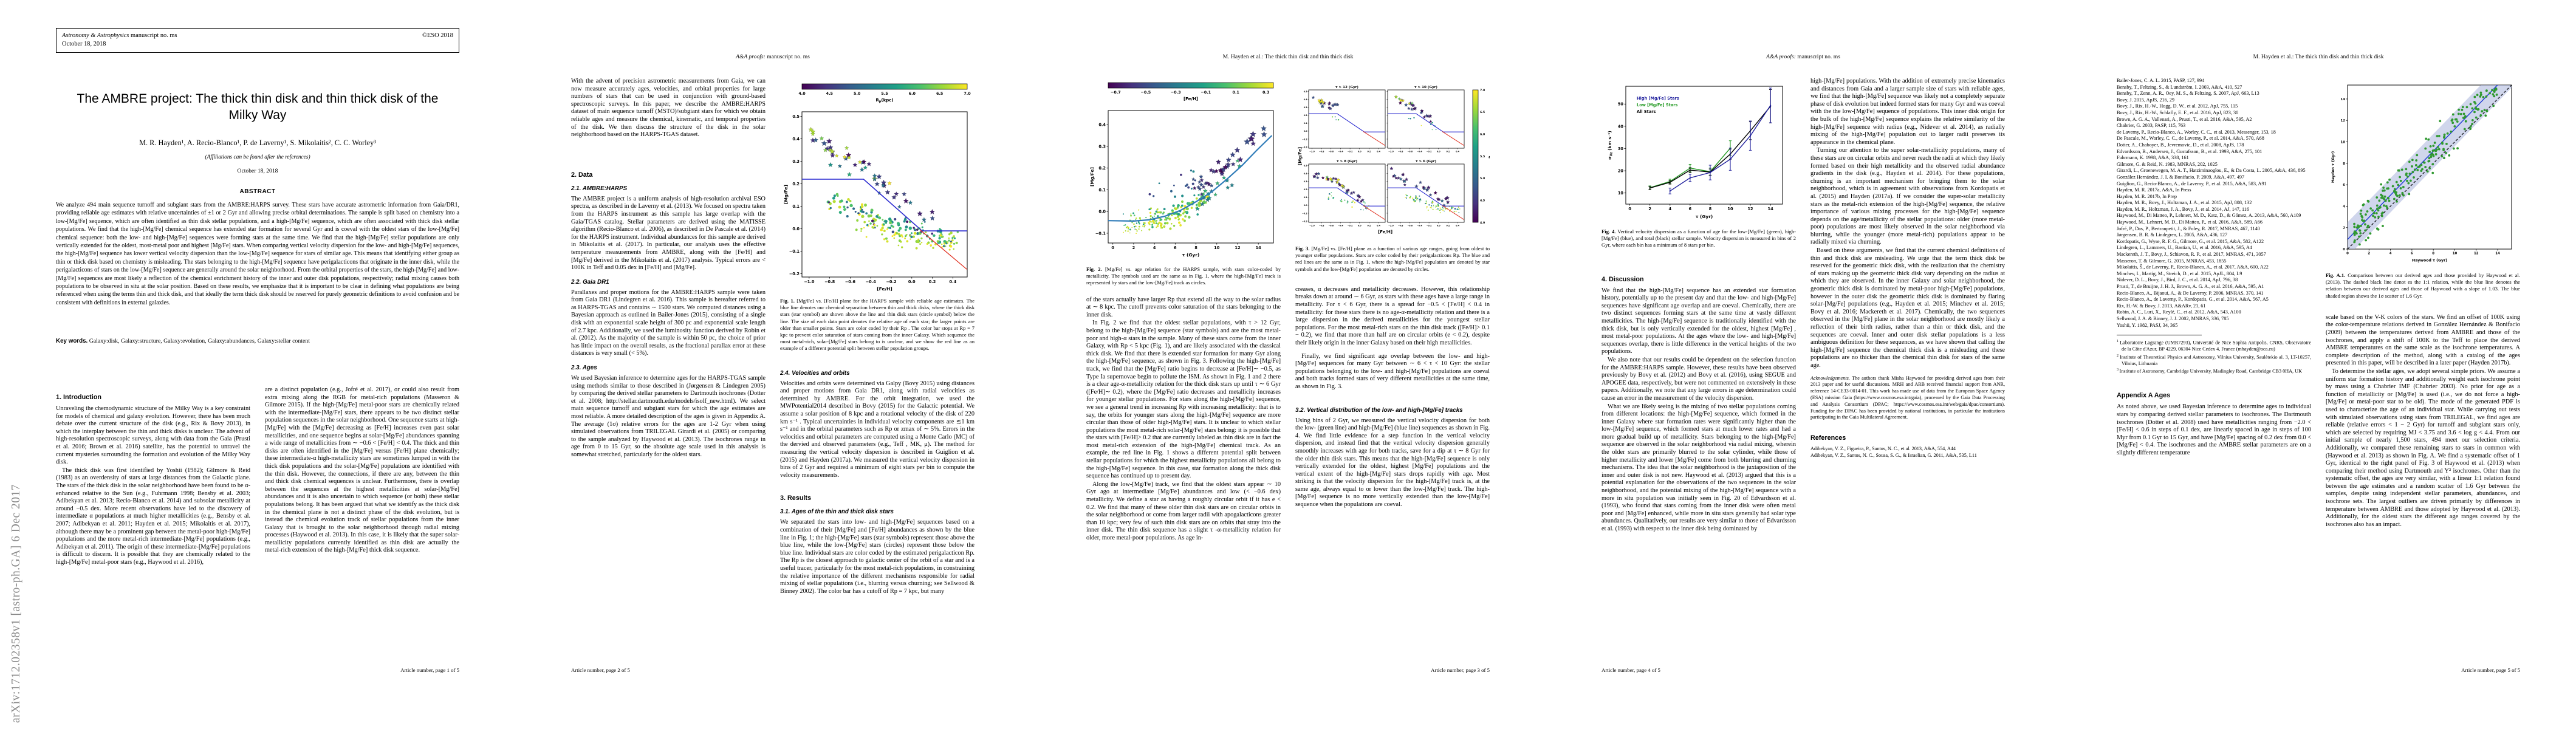 This screenshot has width=2576, height=729. Describe the element at coordinates (788, 56) in the screenshot. I see `running-head-rest: manuscript no. ms` at that location.